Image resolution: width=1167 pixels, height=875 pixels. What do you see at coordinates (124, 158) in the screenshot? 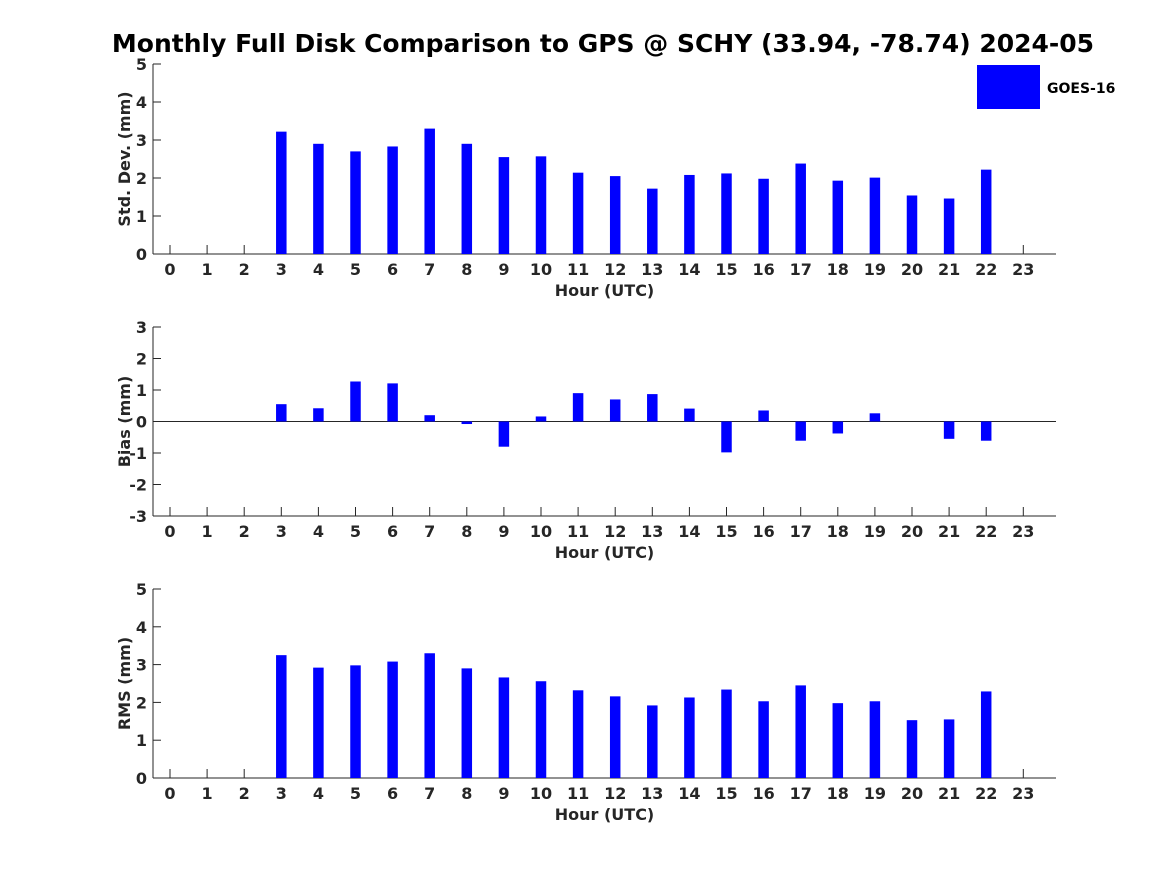
I see `y-axis-label: Std. Dev. (mm)` at bounding box center [124, 158].